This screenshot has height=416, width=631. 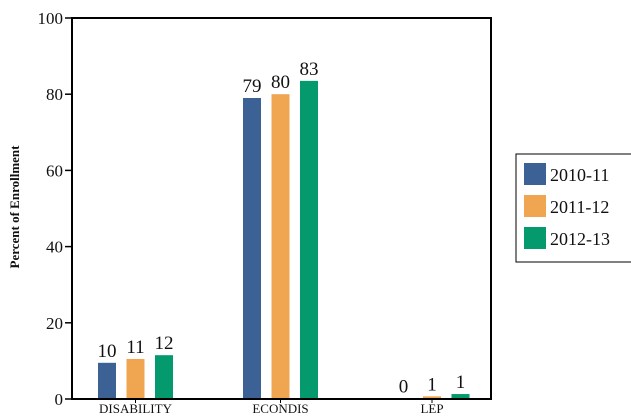 I want to click on legend-label: 2010-11, so click(x=579, y=175).